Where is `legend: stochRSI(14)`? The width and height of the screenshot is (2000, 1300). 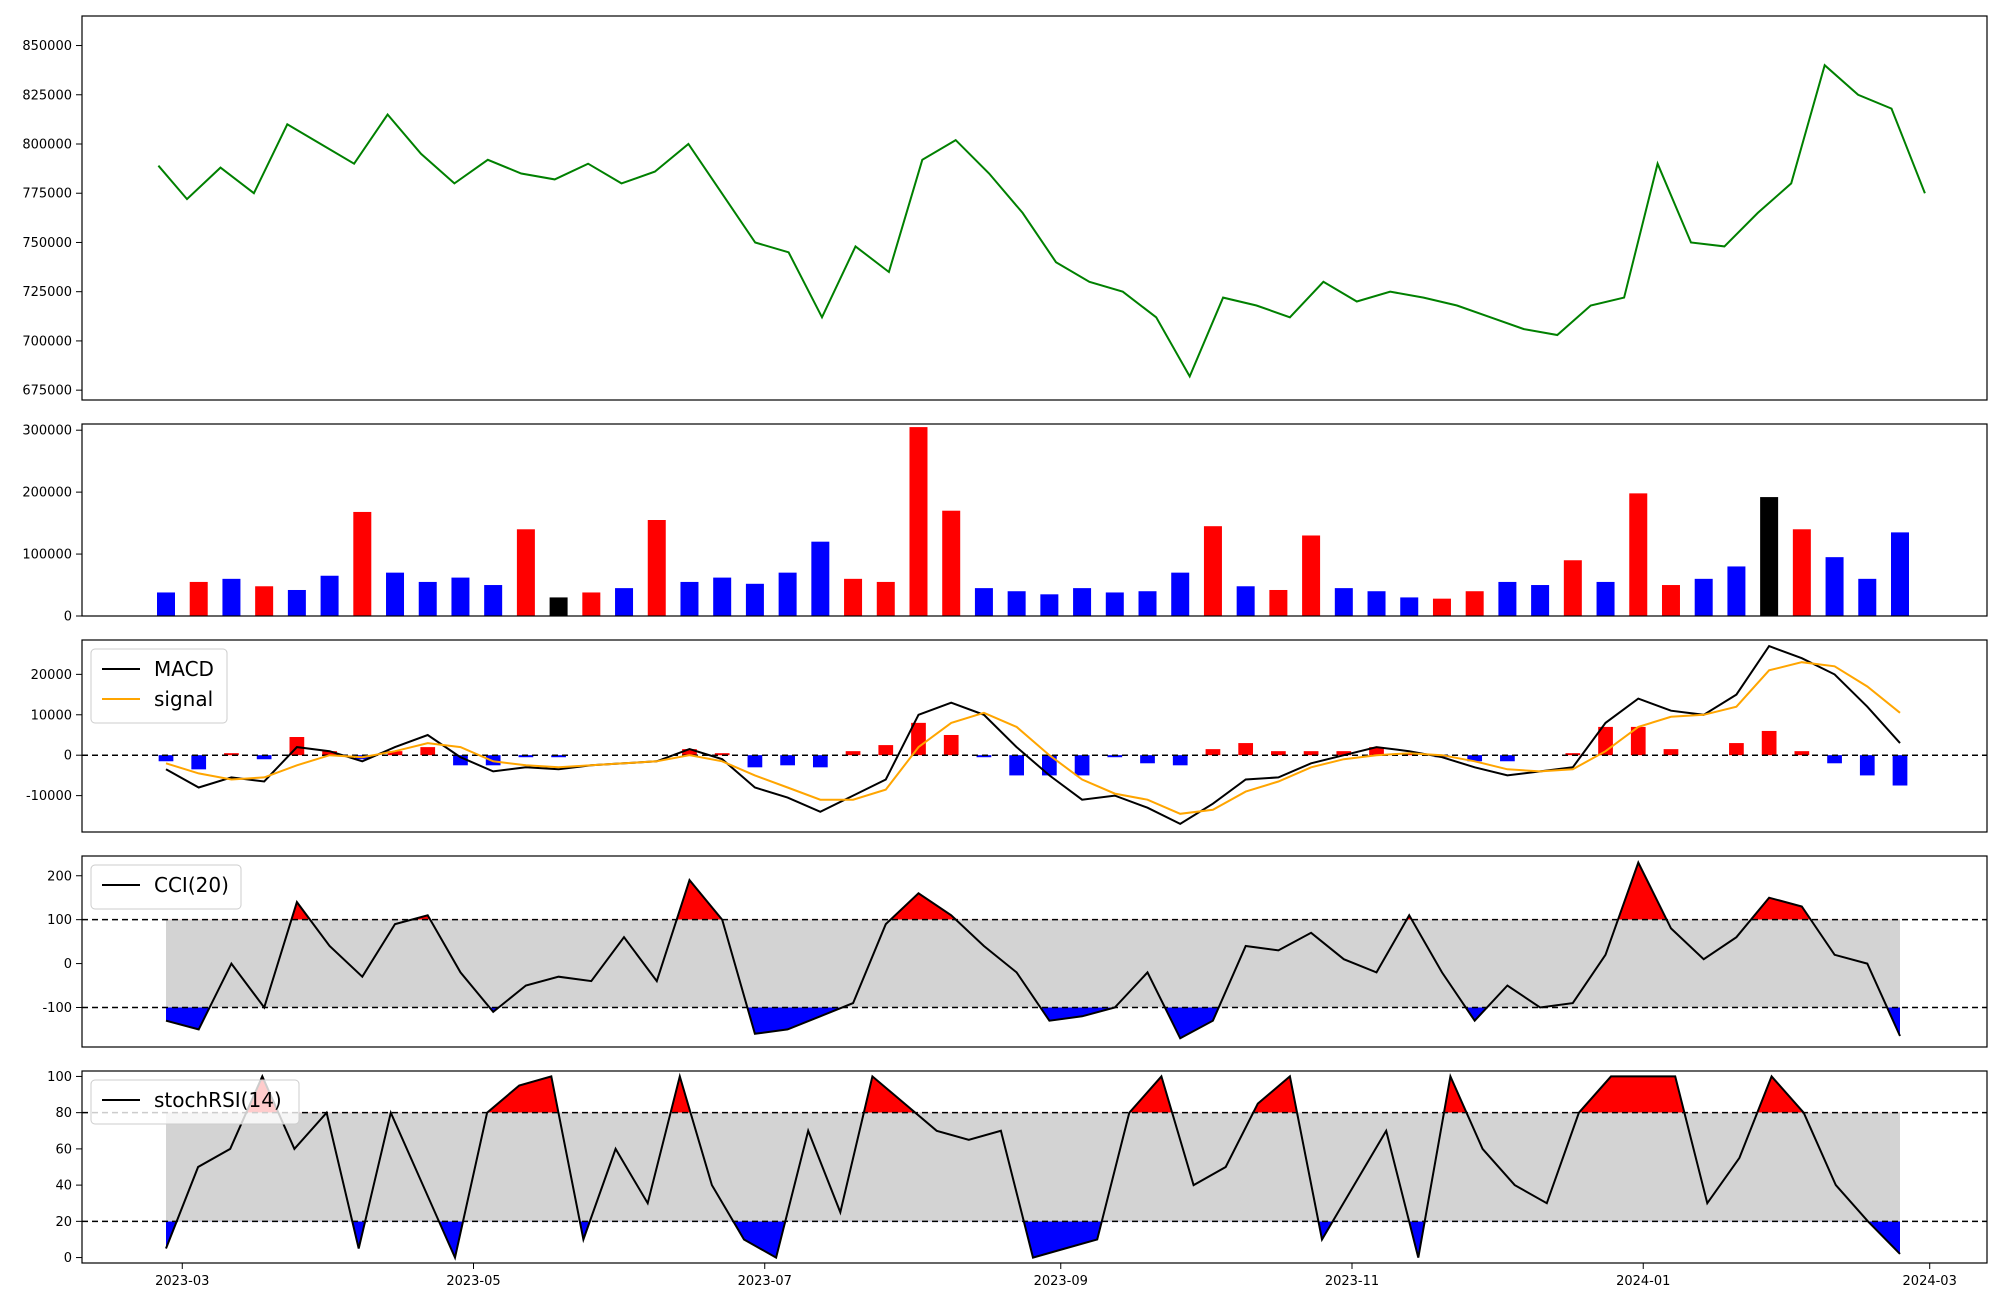 legend: stochRSI(14) is located at coordinates (195, 1102).